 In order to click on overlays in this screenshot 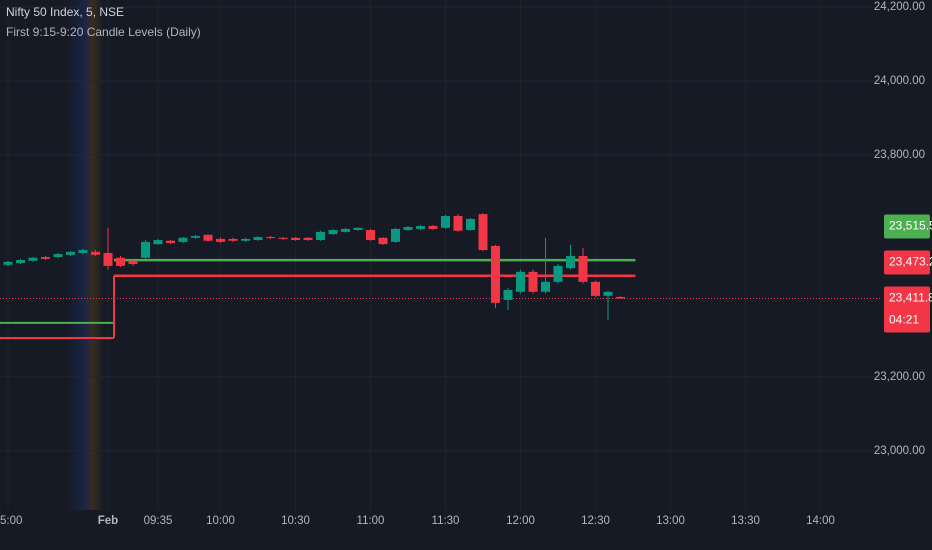, I will do `click(440, 299)`.